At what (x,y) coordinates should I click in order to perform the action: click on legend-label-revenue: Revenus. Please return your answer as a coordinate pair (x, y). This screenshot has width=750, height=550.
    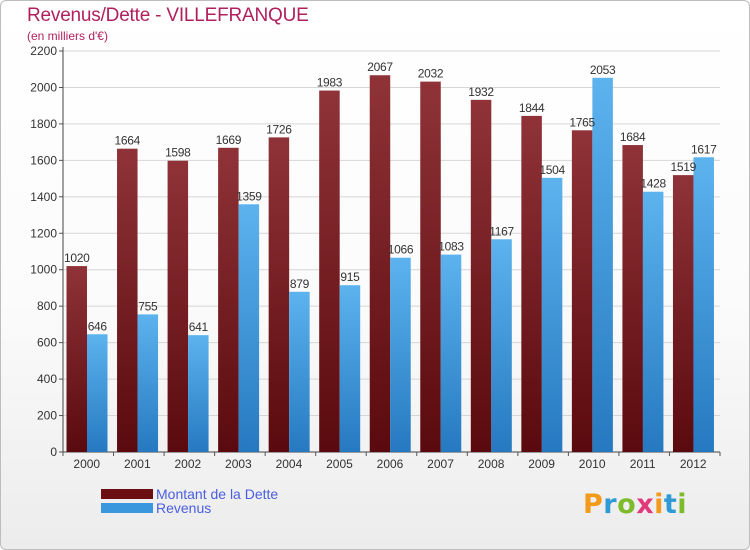
    Looking at the image, I should click on (184, 508).